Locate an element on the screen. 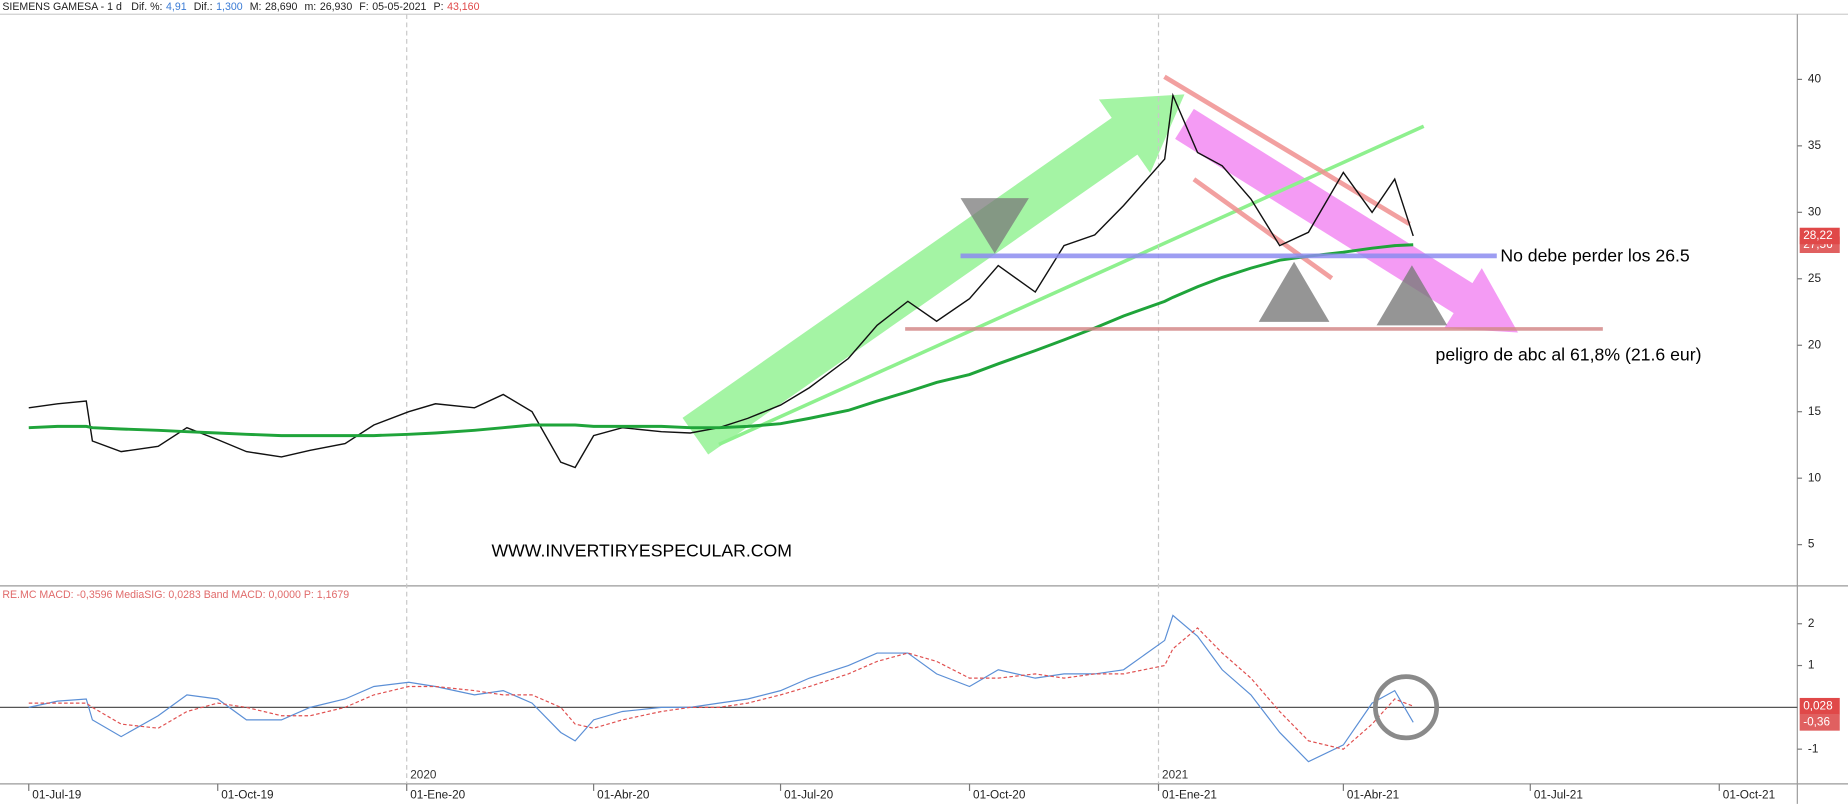 The image size is (1848, 809). x-tick-label: 01-Oct-21 is located at coordinates (1749, 795).